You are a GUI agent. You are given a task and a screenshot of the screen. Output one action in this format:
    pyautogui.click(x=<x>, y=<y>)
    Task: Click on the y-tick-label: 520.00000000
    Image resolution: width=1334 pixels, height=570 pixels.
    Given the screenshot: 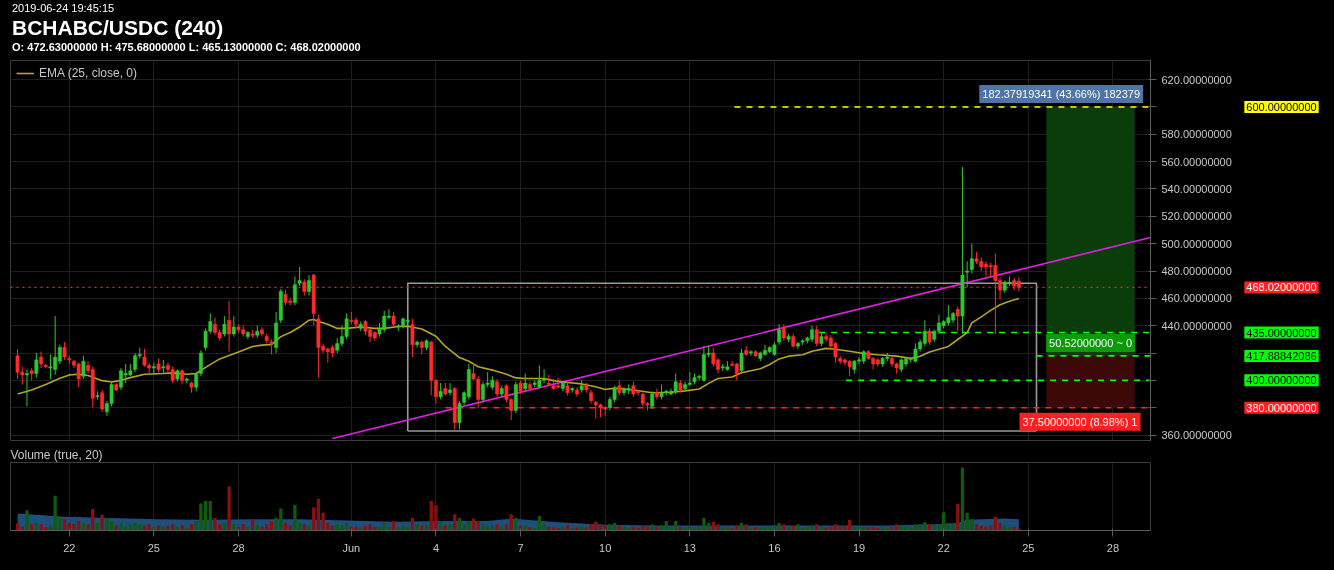 What is the action you would take?
    pyautogui.click(x=1196, y=216)
    